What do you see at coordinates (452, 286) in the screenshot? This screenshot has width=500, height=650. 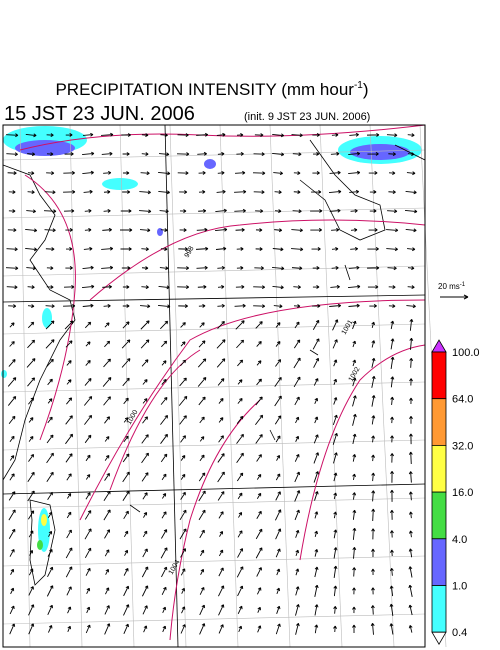 I see `reference-label: 20 ms-1` at bounding box center [452, 286].